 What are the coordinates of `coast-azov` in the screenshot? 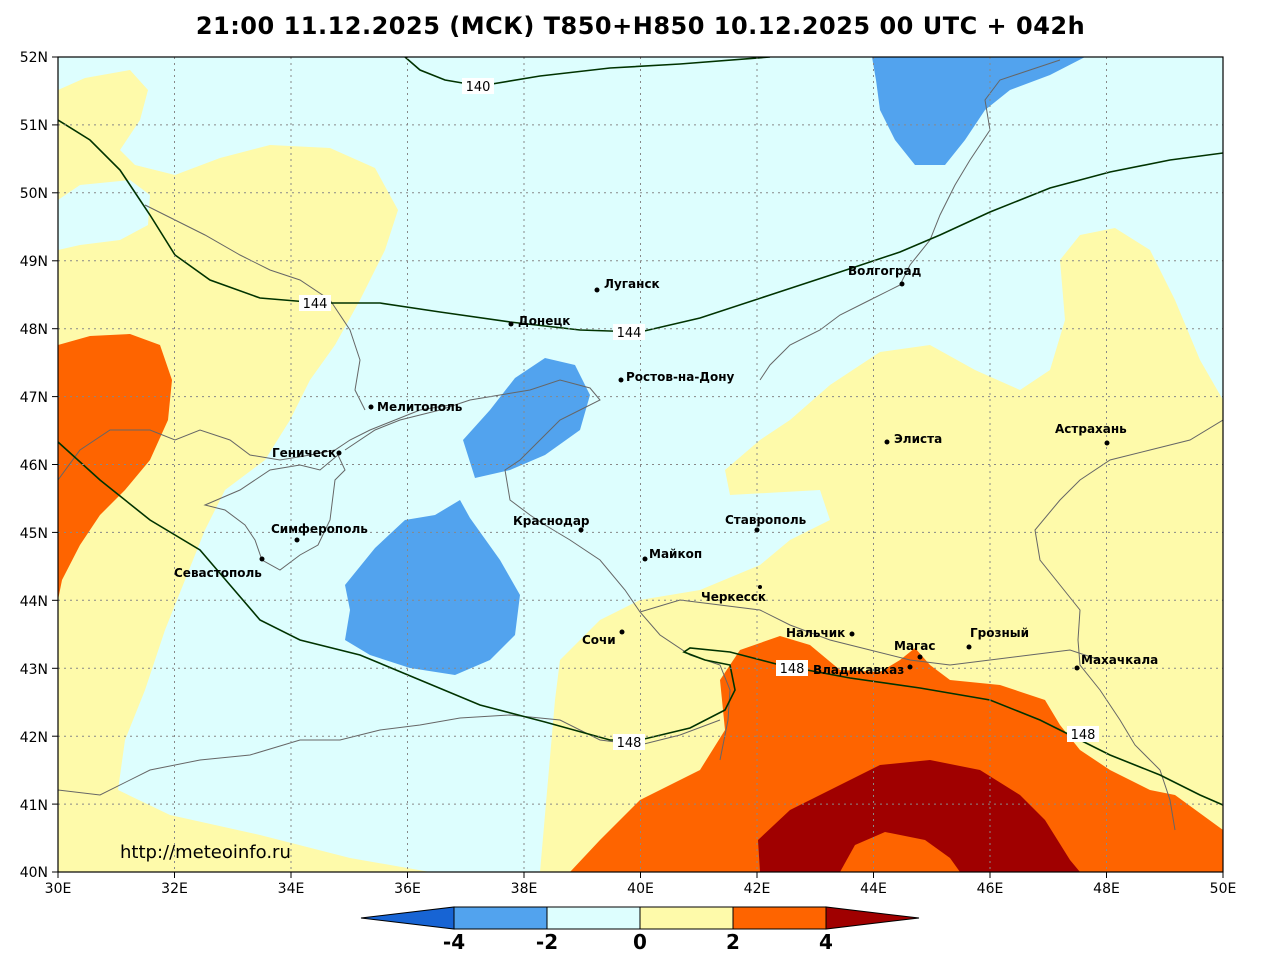 It's located at (537, 570).